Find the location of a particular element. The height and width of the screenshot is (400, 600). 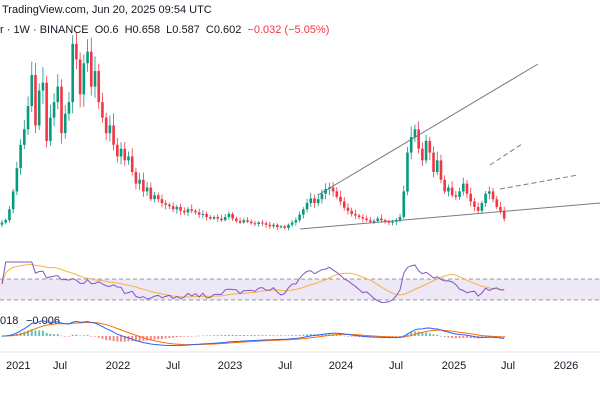

trendline-projection-lower is located at coordinates (539, 182).